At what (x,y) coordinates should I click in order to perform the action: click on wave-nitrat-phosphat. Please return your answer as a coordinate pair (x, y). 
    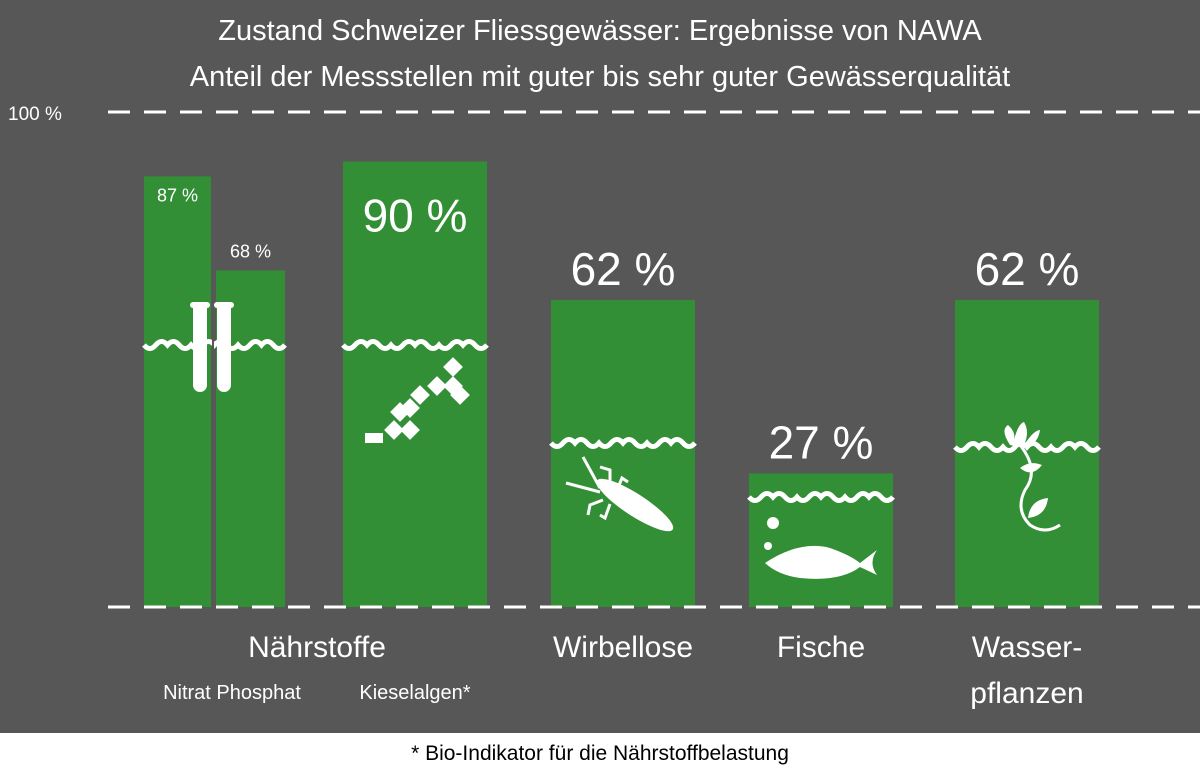
    Looking at the image, I should click on (214, 345).